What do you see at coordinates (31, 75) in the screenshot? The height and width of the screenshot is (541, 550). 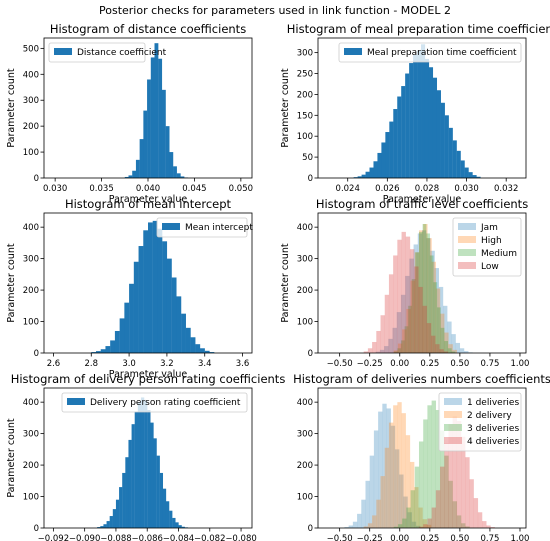 I see `y-tick-label: 400` at bounding box center [31, 75].